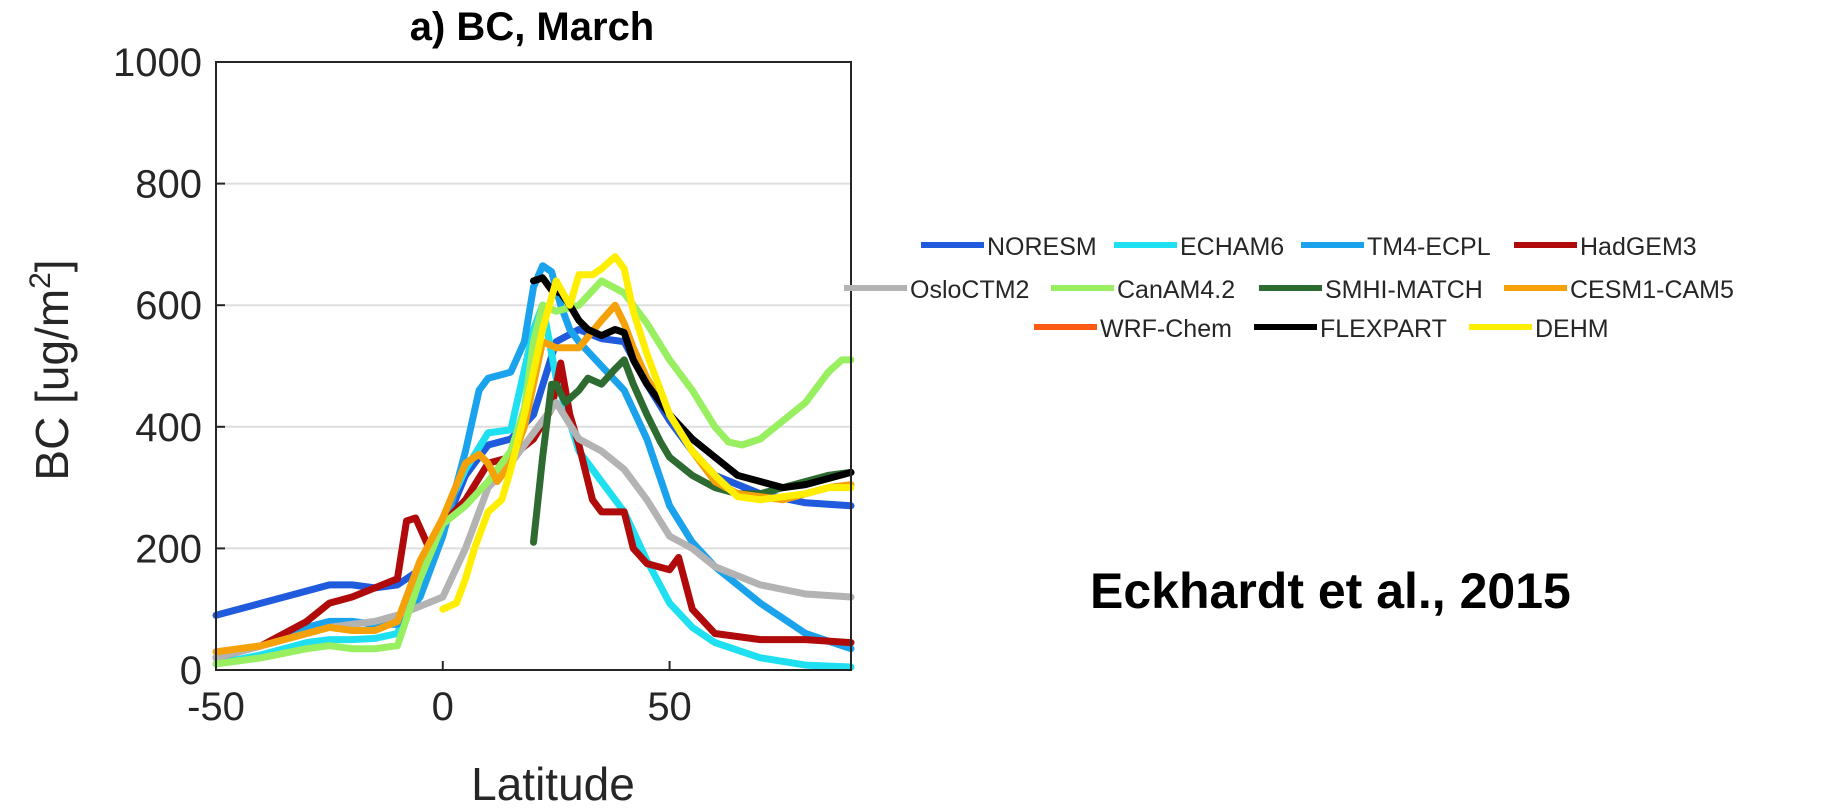 The height and width of the screenshot is (811, 1825). Describe the element at coordinates (1330, 591) in the screenshot. I see `citation-text: Eckhardt et al., 2015` at that location.